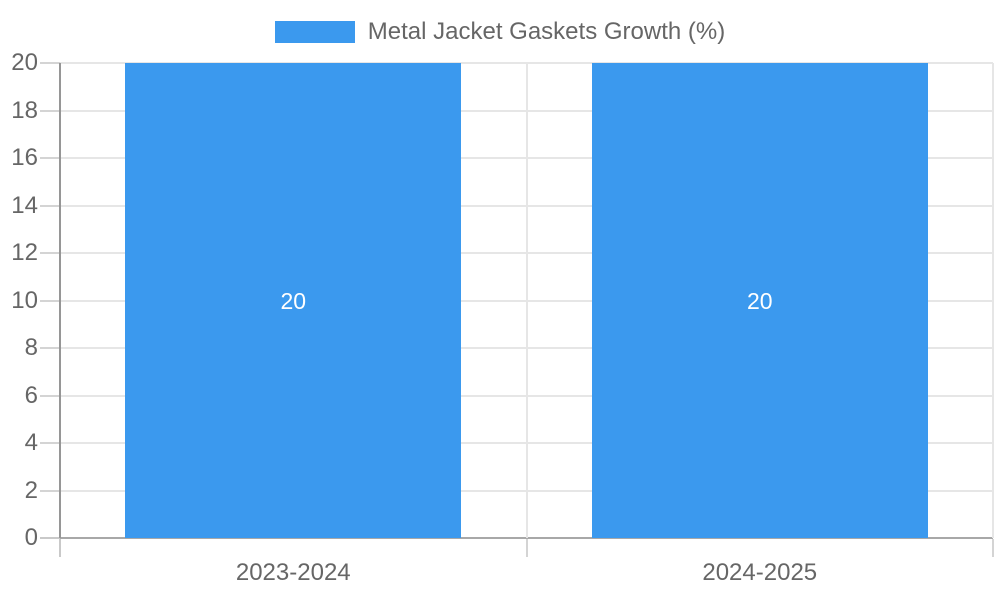  What do you see at coordinates (31, 395) in the screenshot?
I see `y-tick-label: 6` at bounding box center [31, 395].